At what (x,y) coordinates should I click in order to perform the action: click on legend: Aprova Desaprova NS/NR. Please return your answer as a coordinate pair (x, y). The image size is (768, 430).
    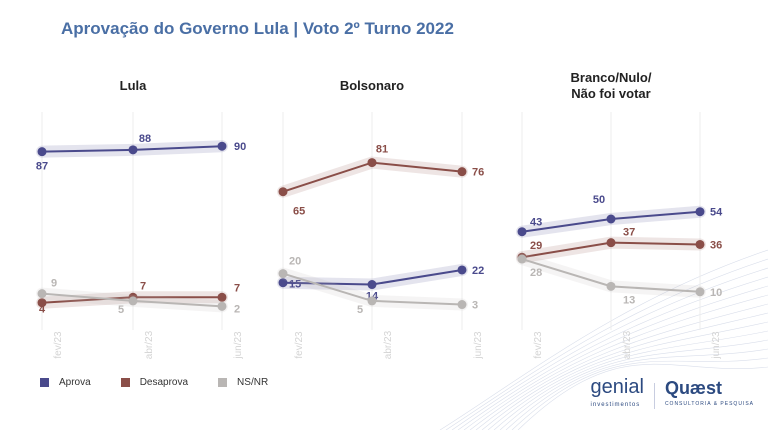
    Looking at the image, I should click on (154, 382).